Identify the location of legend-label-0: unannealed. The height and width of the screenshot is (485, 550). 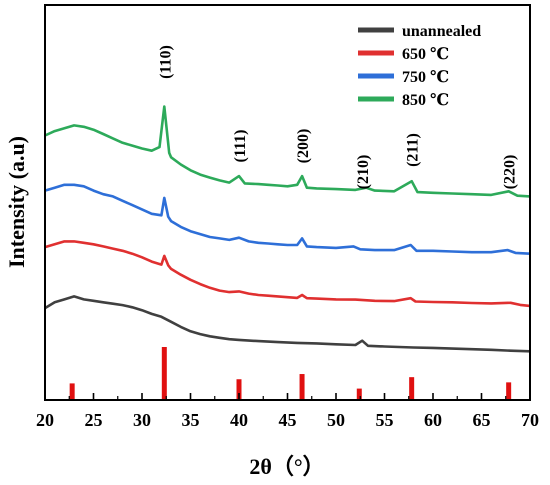
(441, 31).